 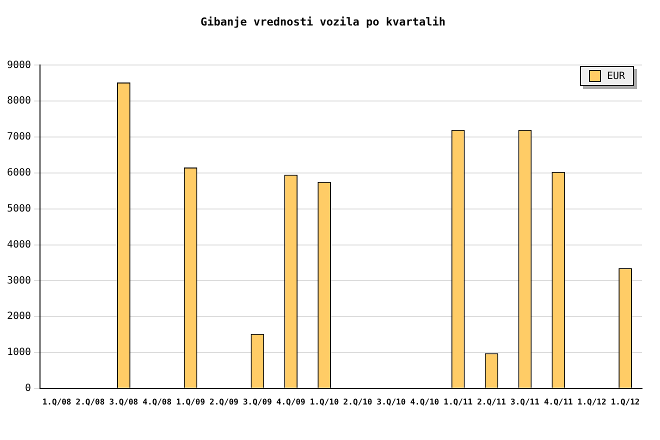 I want to click on x-tick-label: 3.Q/08, so click(x=123, y=401).